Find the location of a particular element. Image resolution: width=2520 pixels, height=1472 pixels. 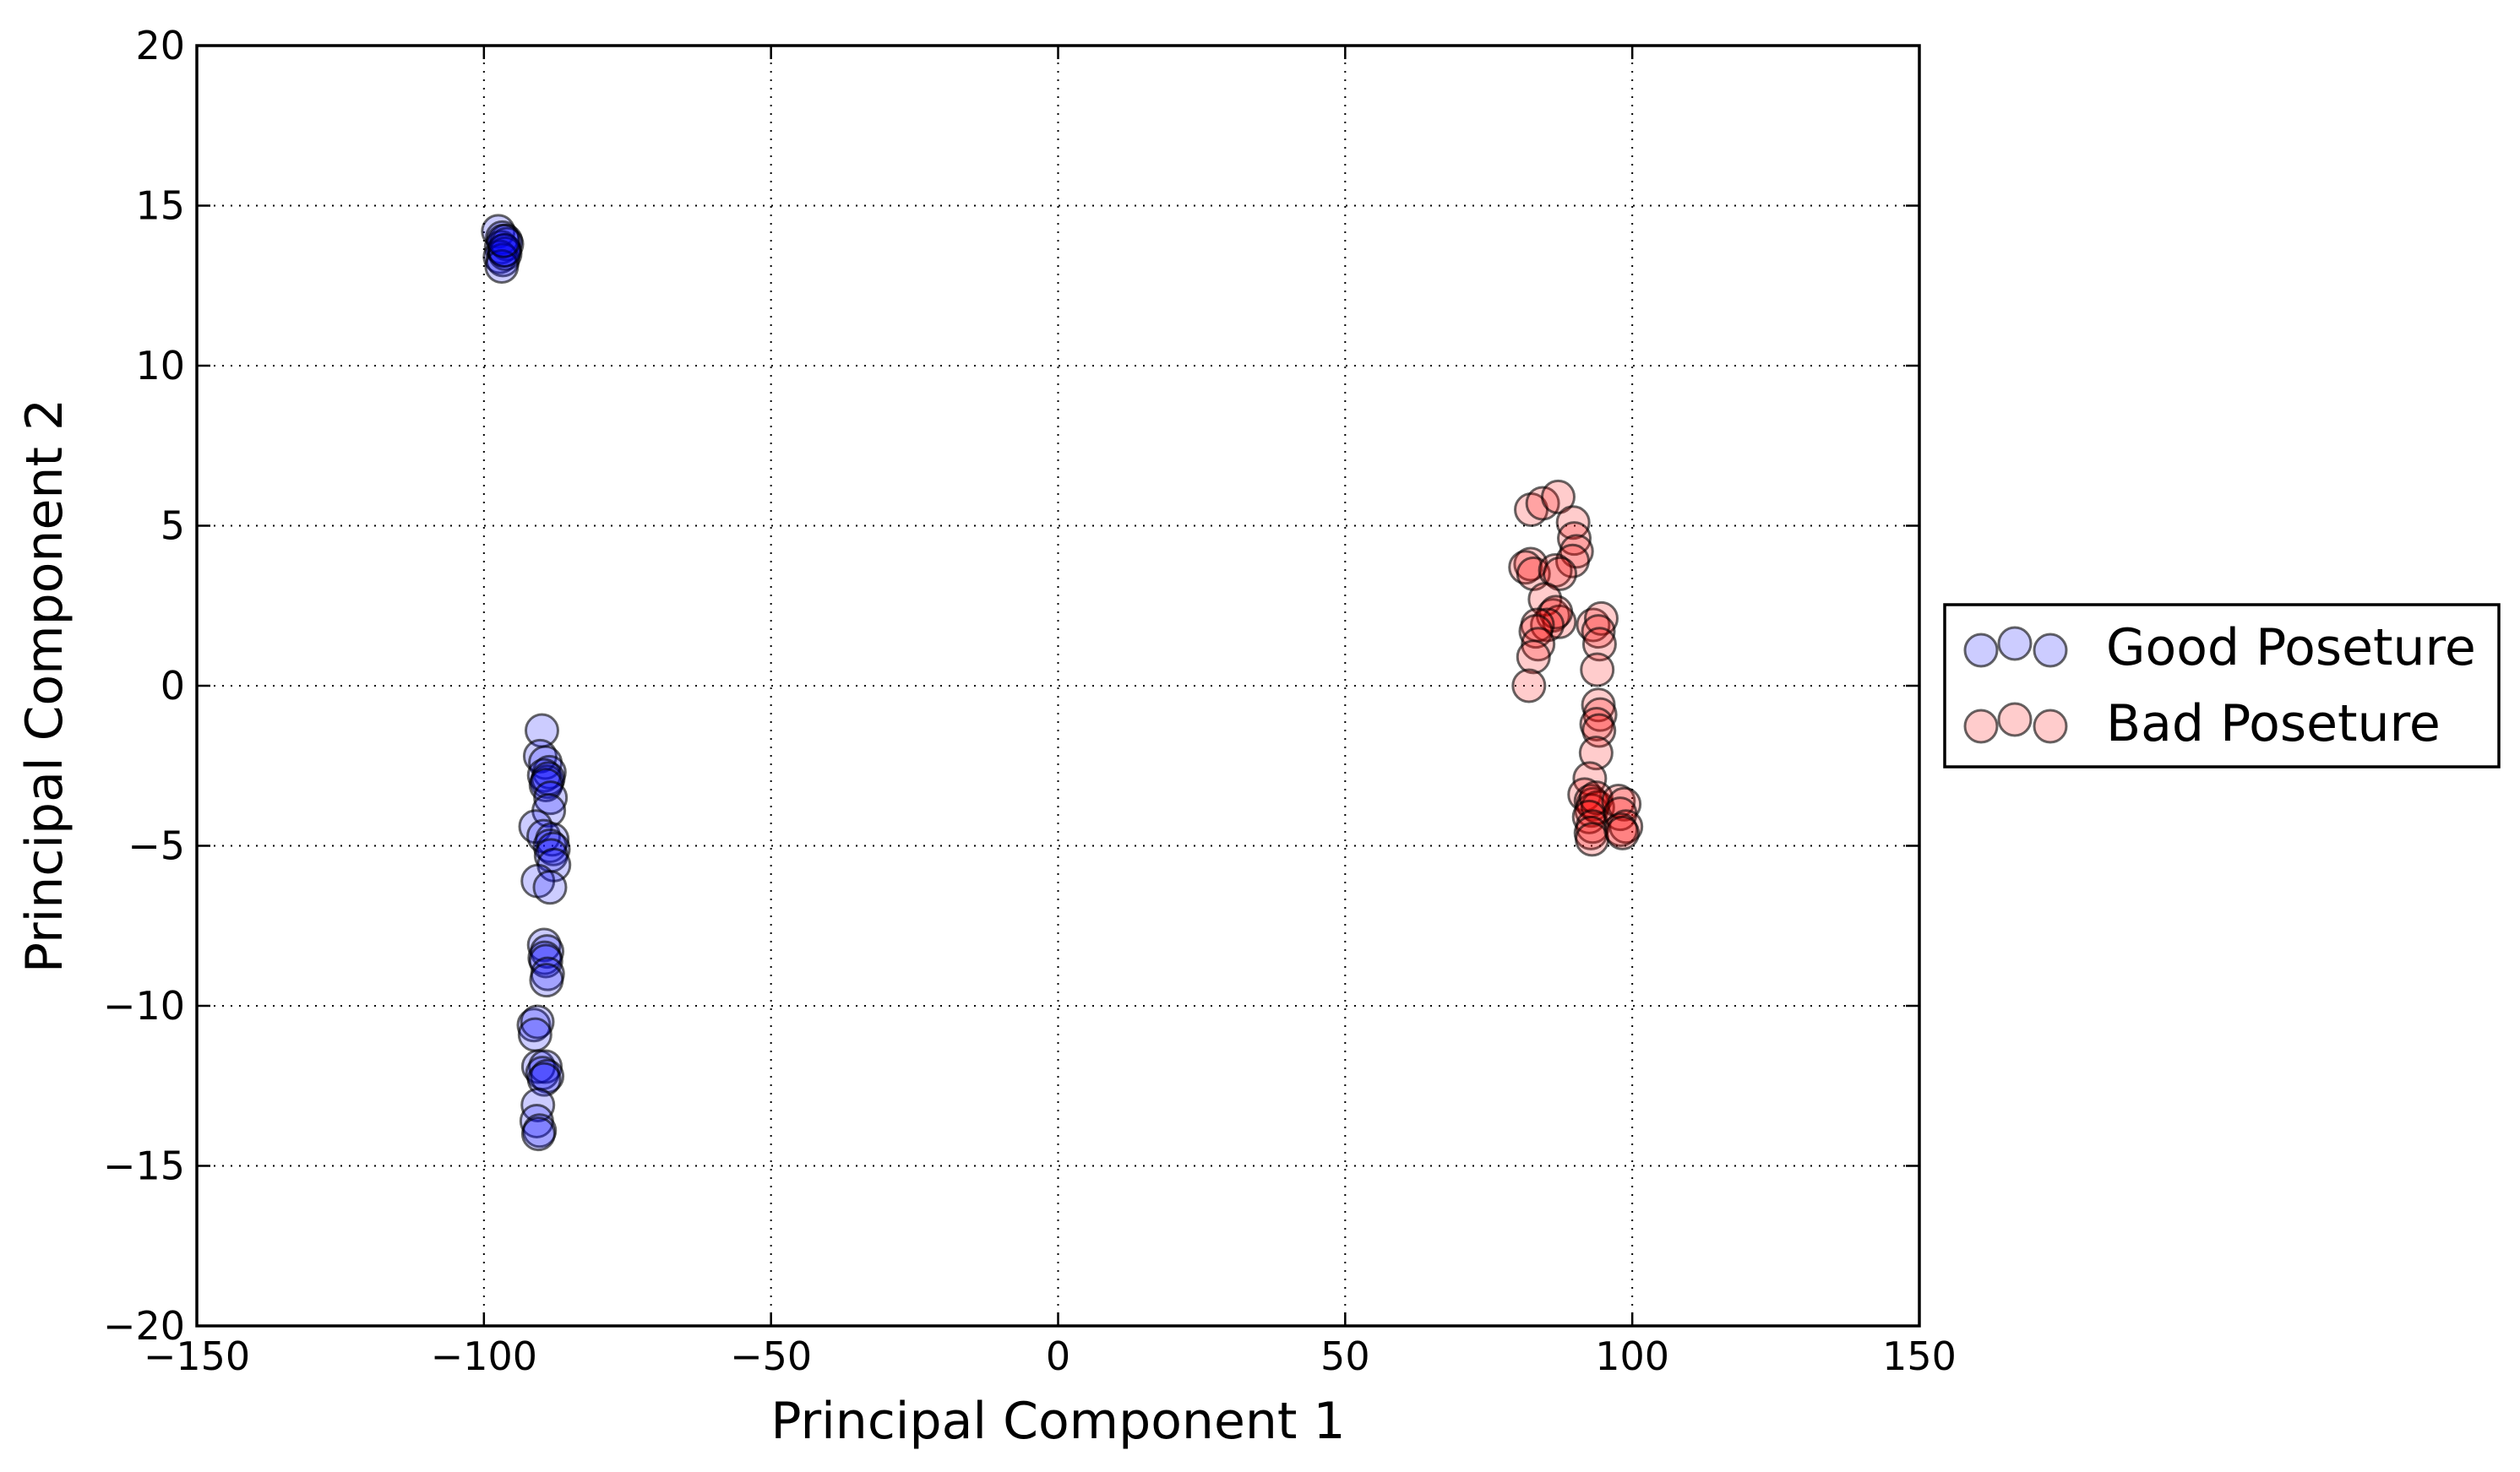

x-tick-label: 0 is located at coordinates (1058, 1356).